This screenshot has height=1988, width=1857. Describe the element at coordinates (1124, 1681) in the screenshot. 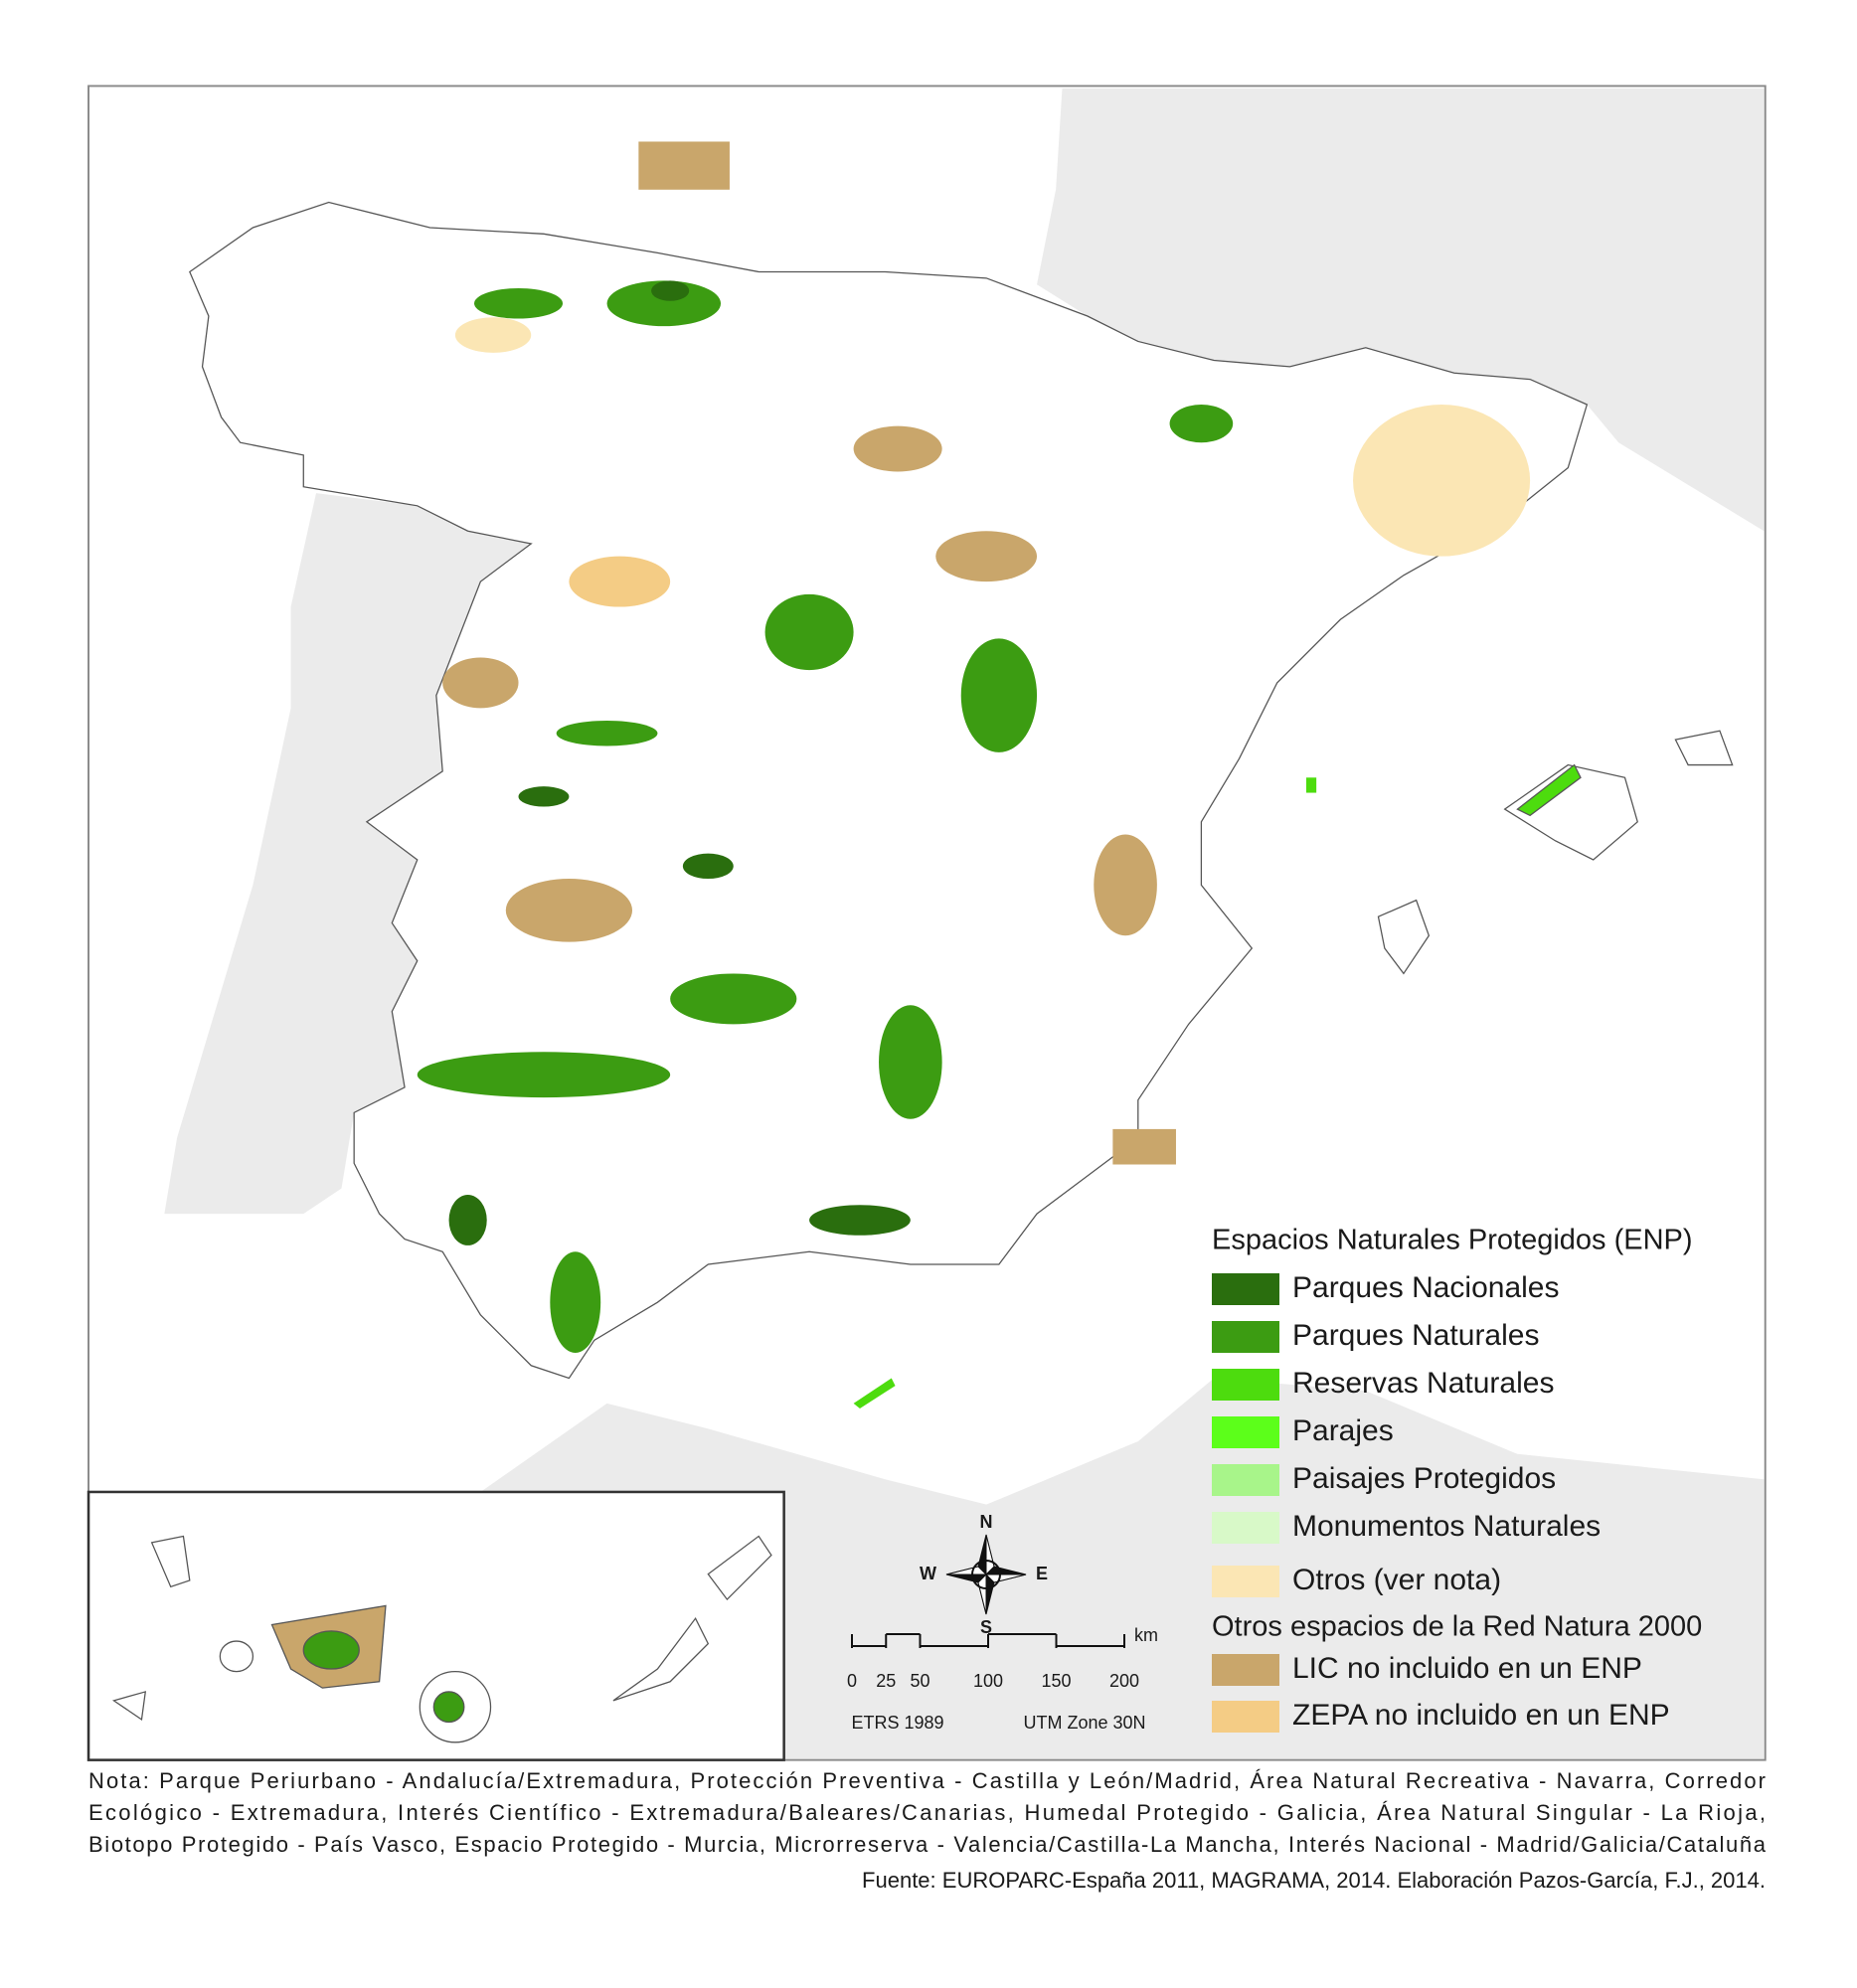

I see `scale-label: 200` at that location.